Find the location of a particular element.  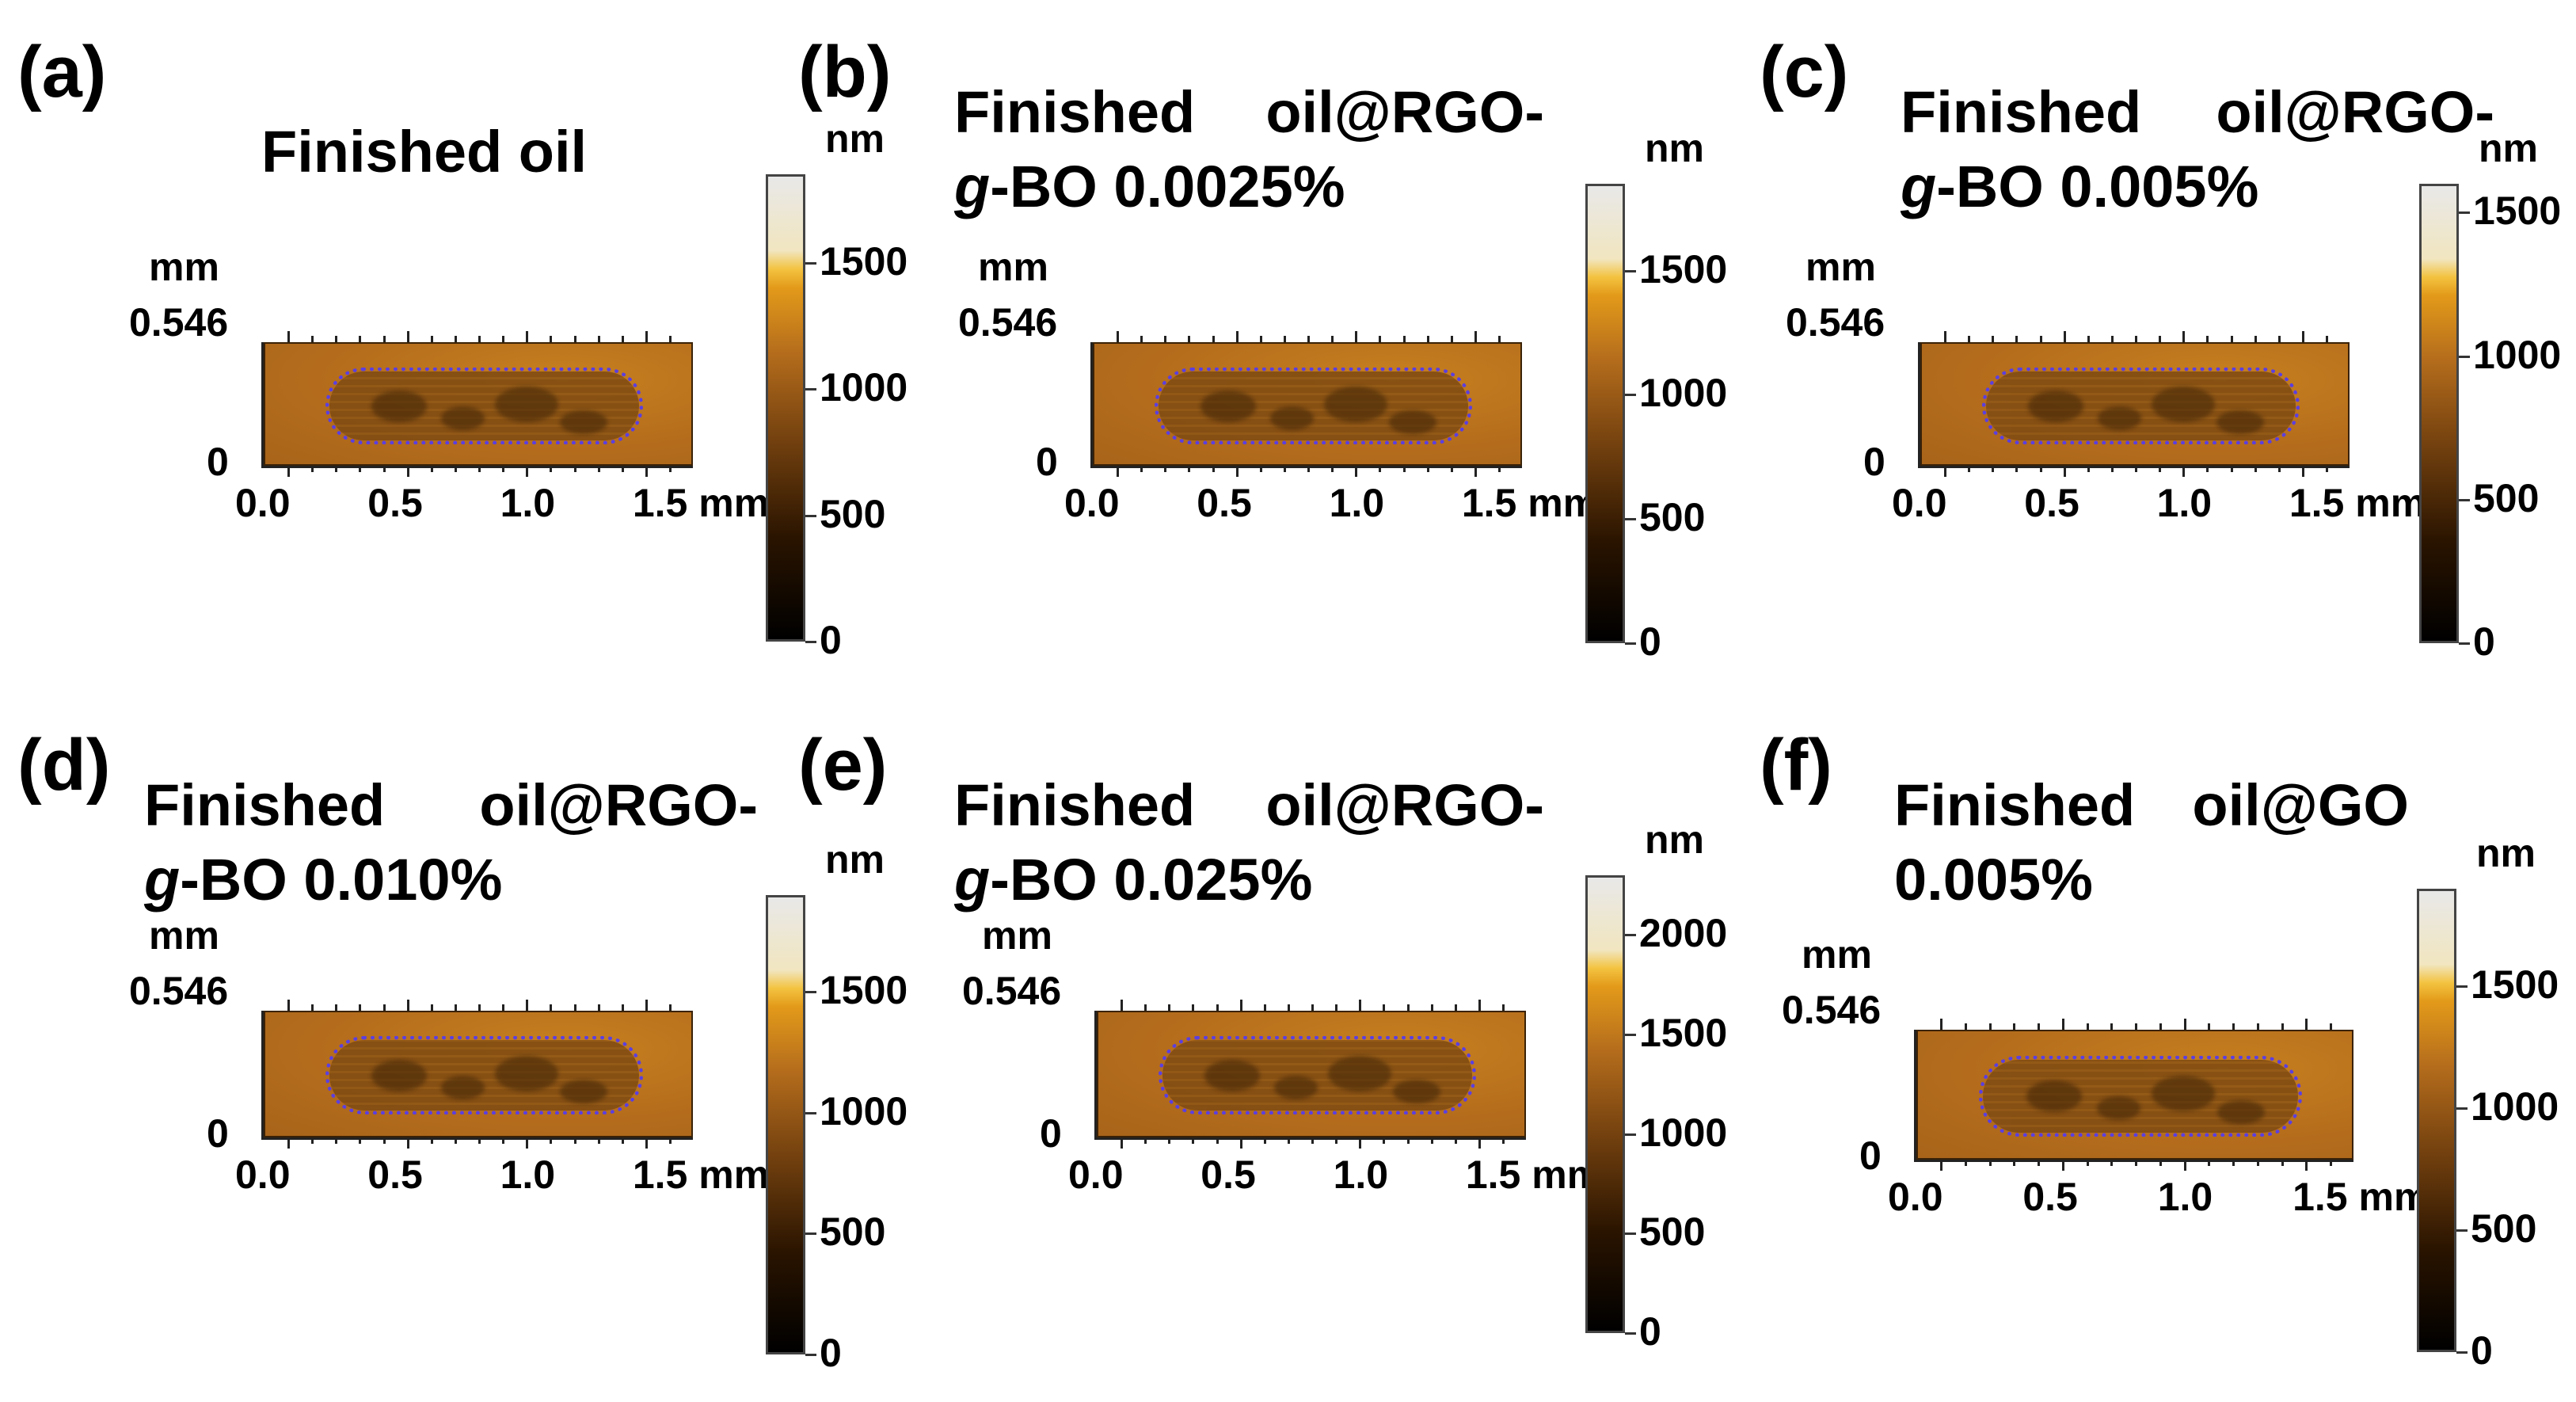

surface-map is located at coordinates (478, 404).